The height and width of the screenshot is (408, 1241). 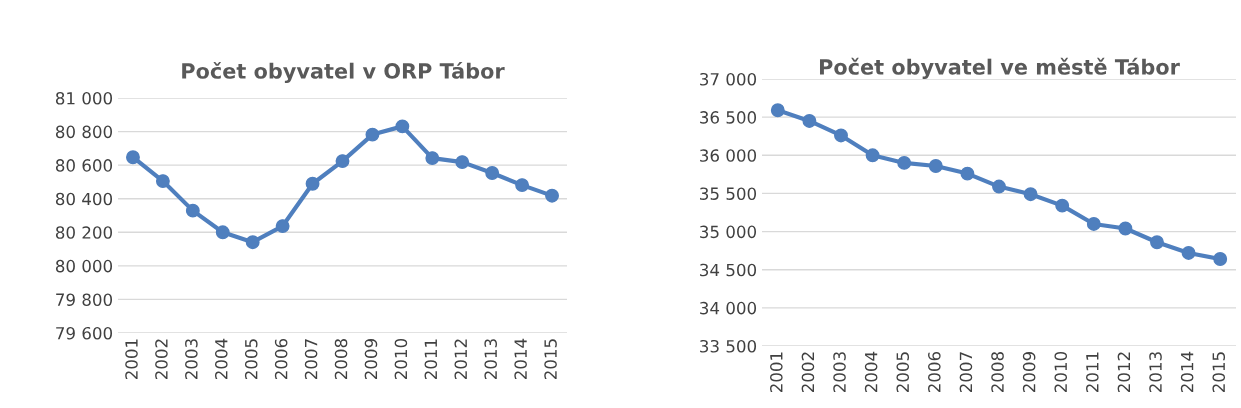 What do you see at coordinates (728, 270) in the screenshot?
I see `y-tick-label: 34 500` at bounding box center [728, 270].